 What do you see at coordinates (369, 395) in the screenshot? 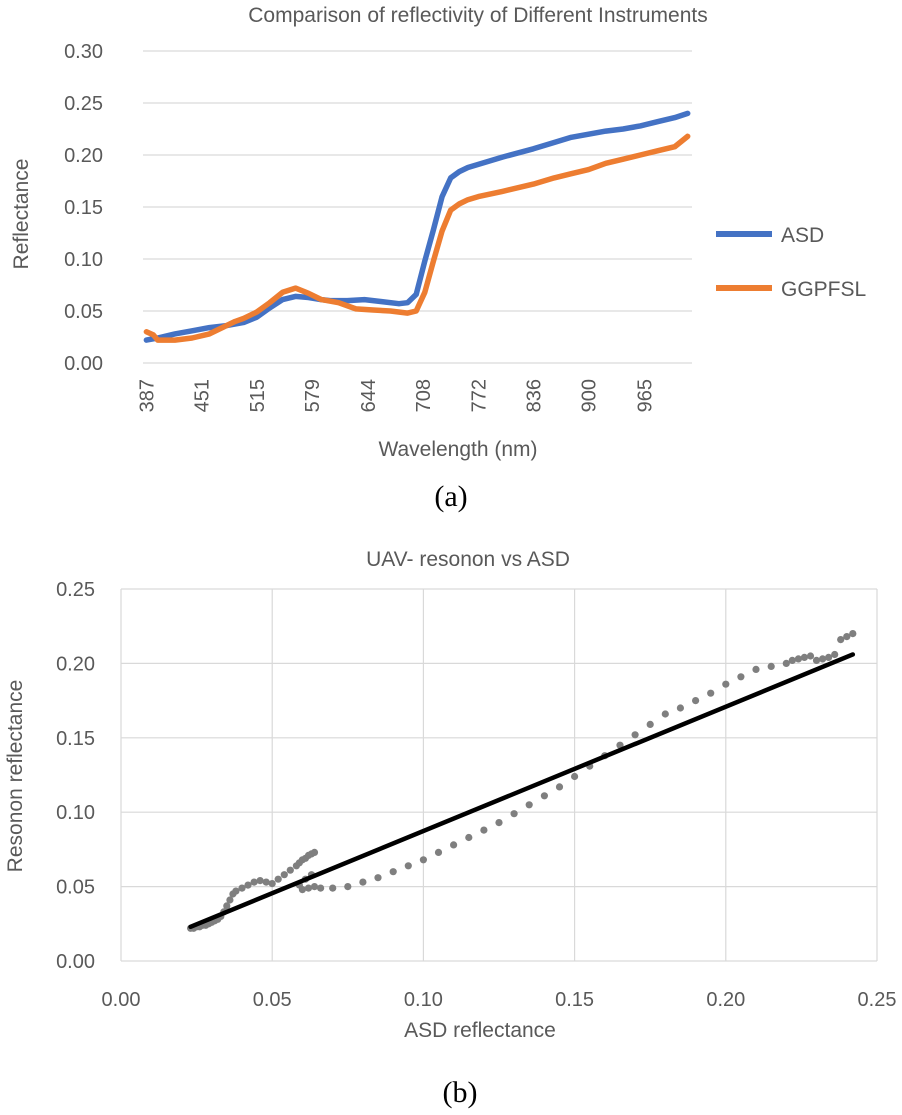
I see `chart-a-x-tick: 644` at bounding box center [369, 395].